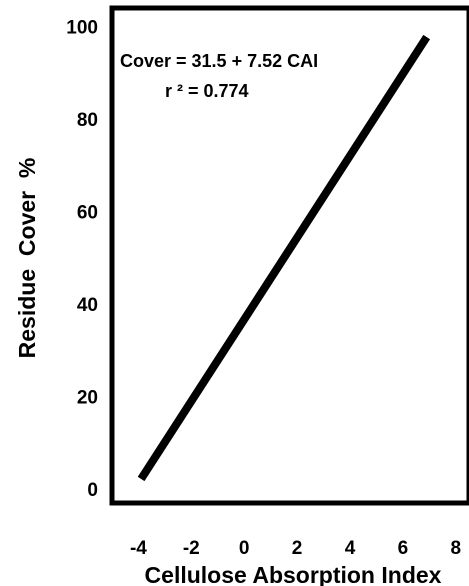 This screenshot has height=586, width=469. I want to click on regression-equation: Cover = 31.5 + 7.52 CAI, so click(219, 61).